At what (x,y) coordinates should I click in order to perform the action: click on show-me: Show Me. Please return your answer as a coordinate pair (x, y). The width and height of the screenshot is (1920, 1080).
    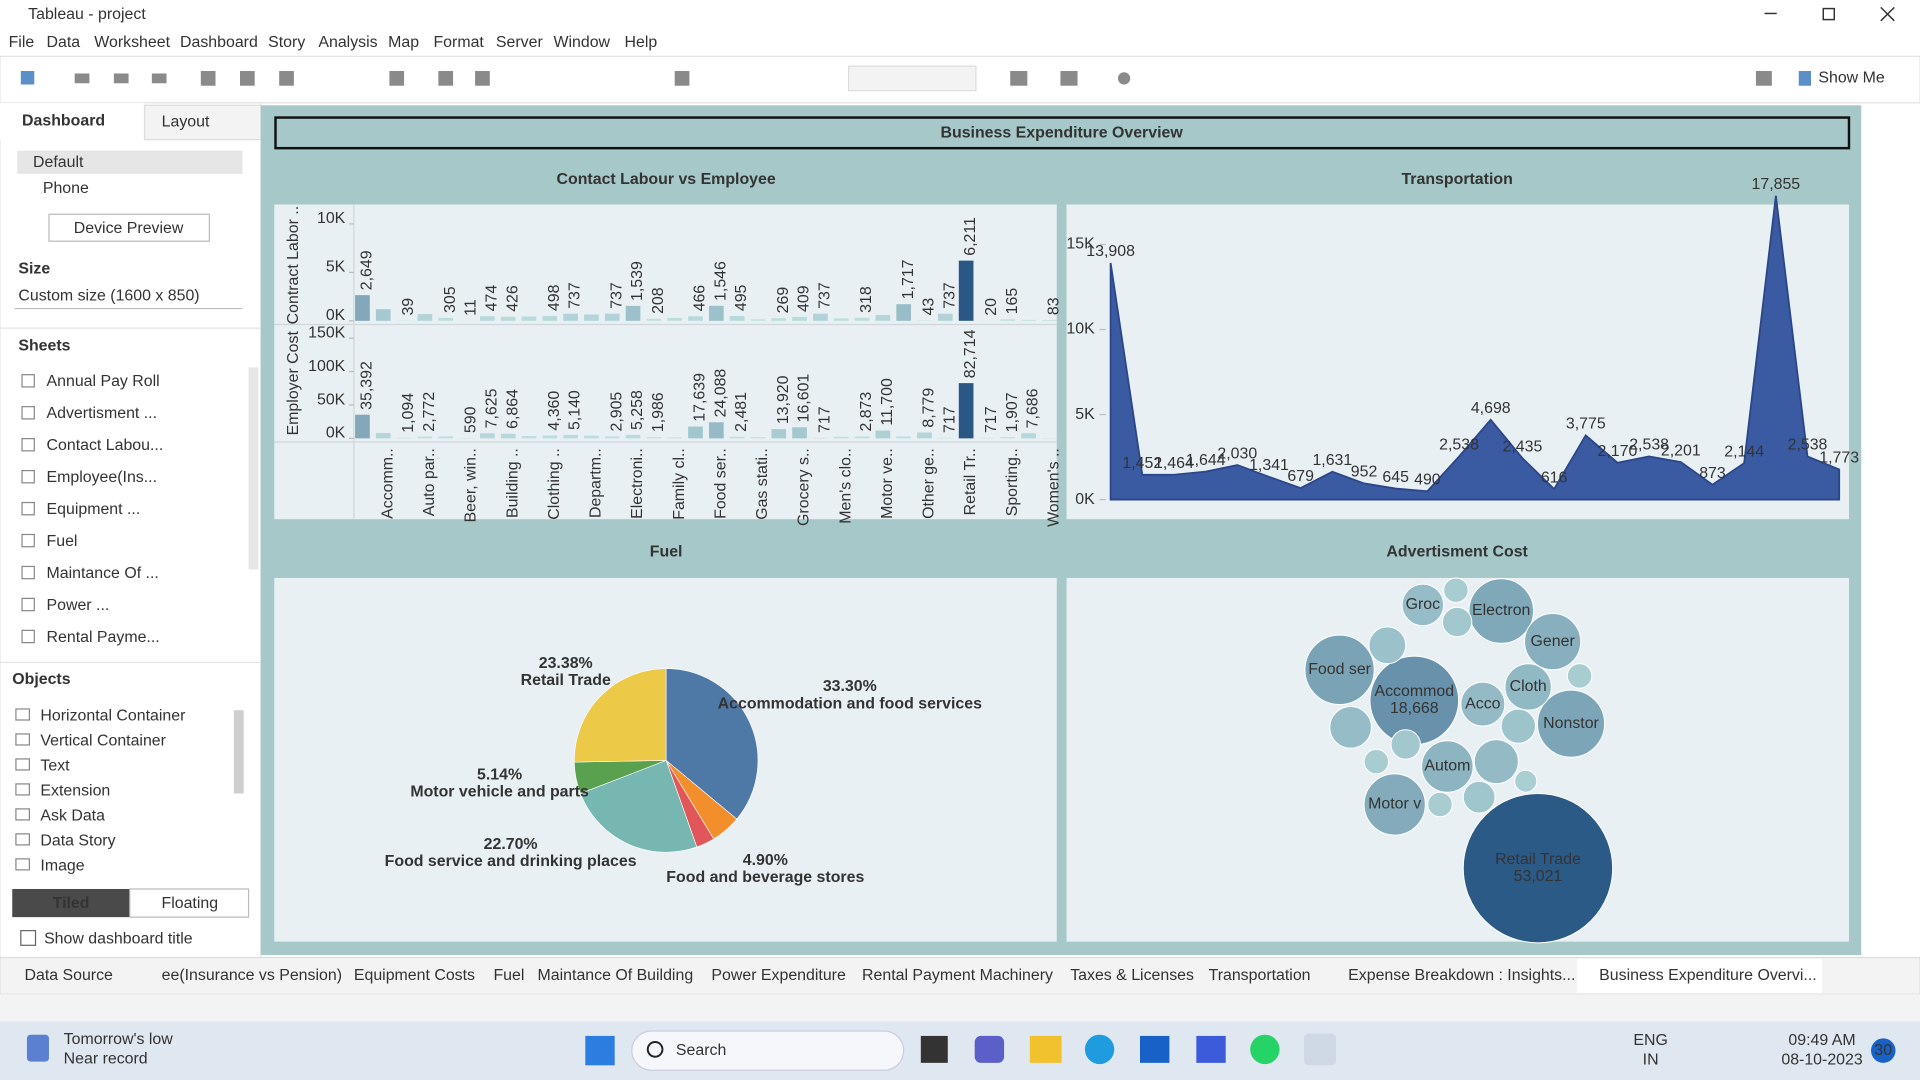
    Looking at the image, I should click on (1851, 78).